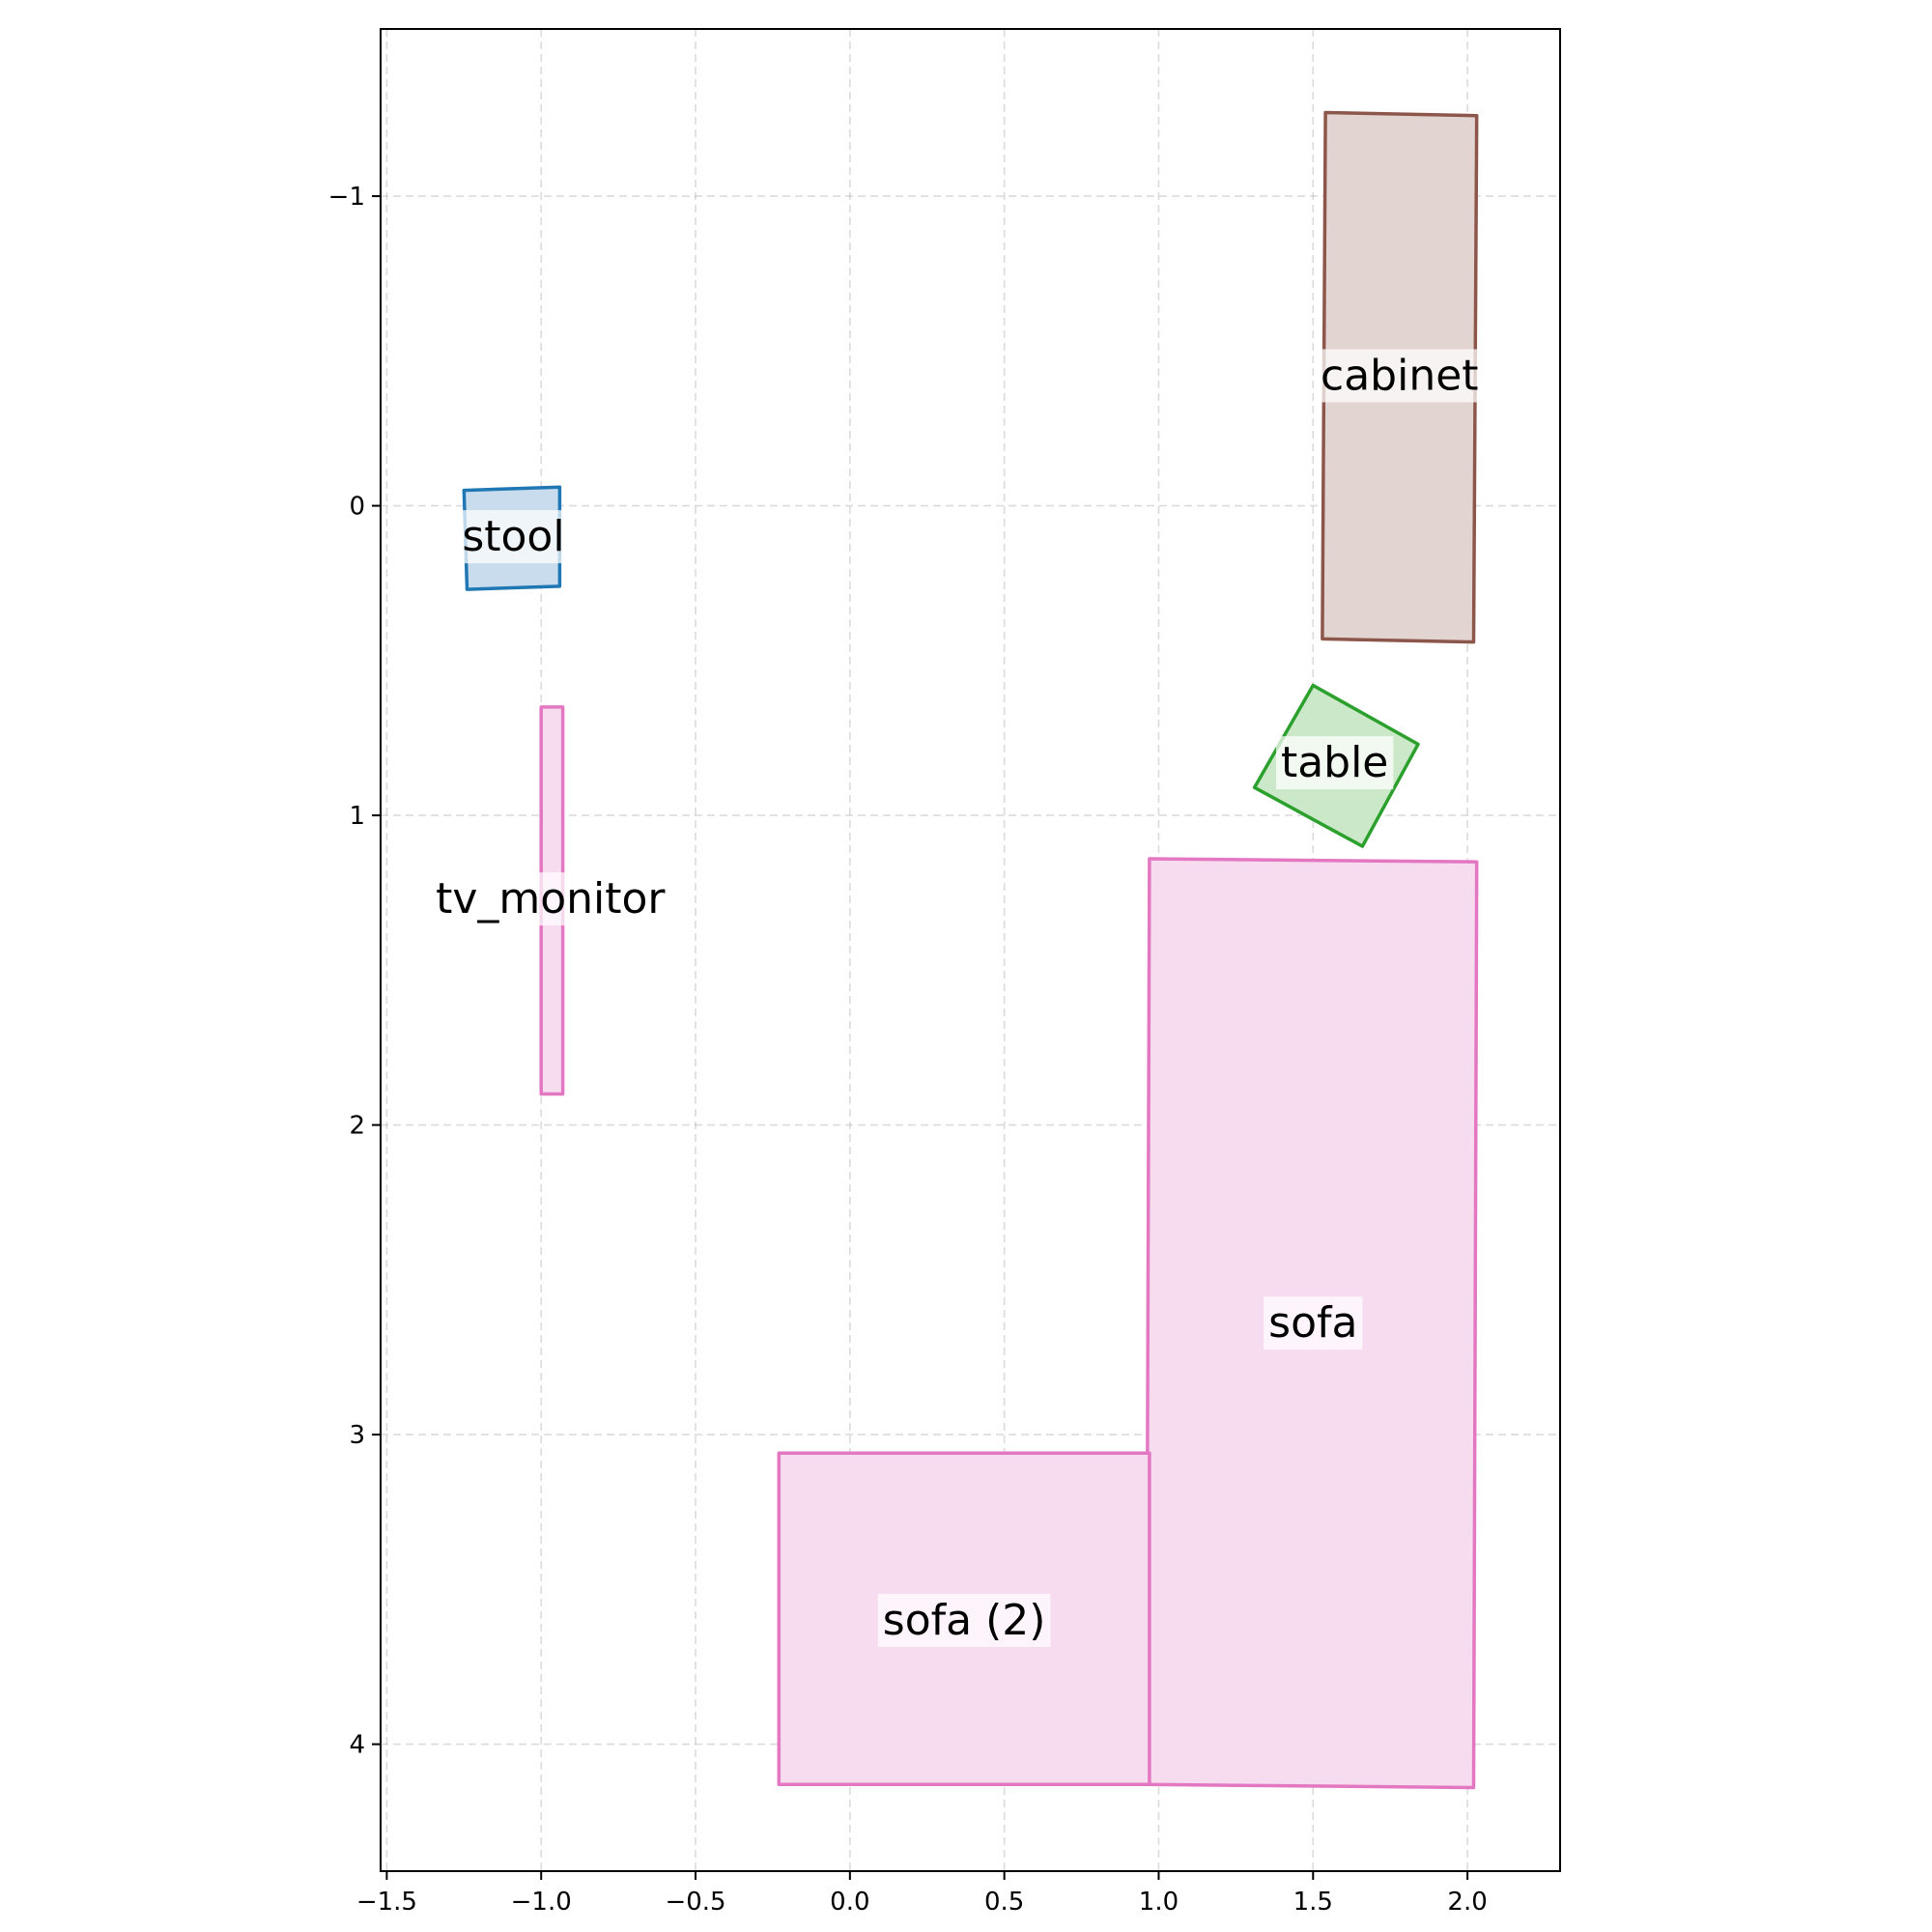  I want to click on y-tick-label: 1, so click(357, 816).